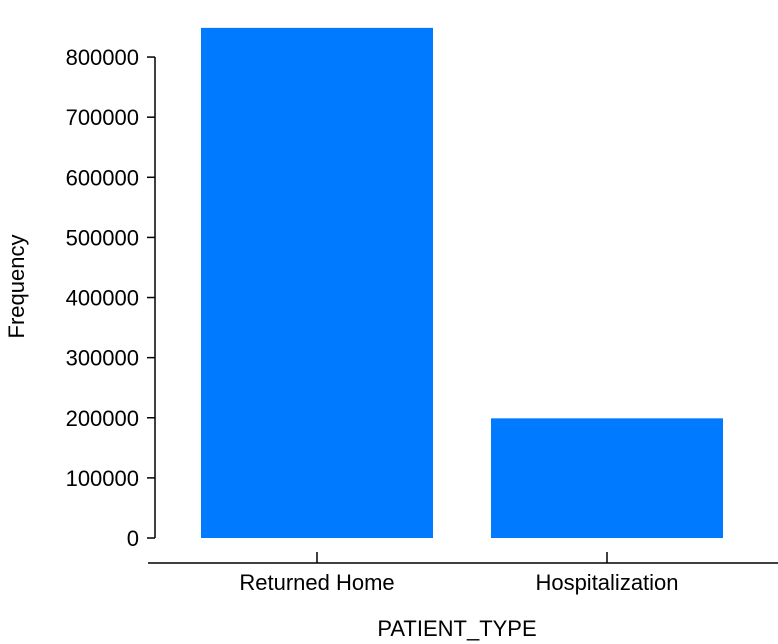 The width and height of the screenshot is (778, 644). What do you see at coordinates (102, 177) in the screenshot?
I see `y-tick-label: 600000` at bounding box center [102, 177].